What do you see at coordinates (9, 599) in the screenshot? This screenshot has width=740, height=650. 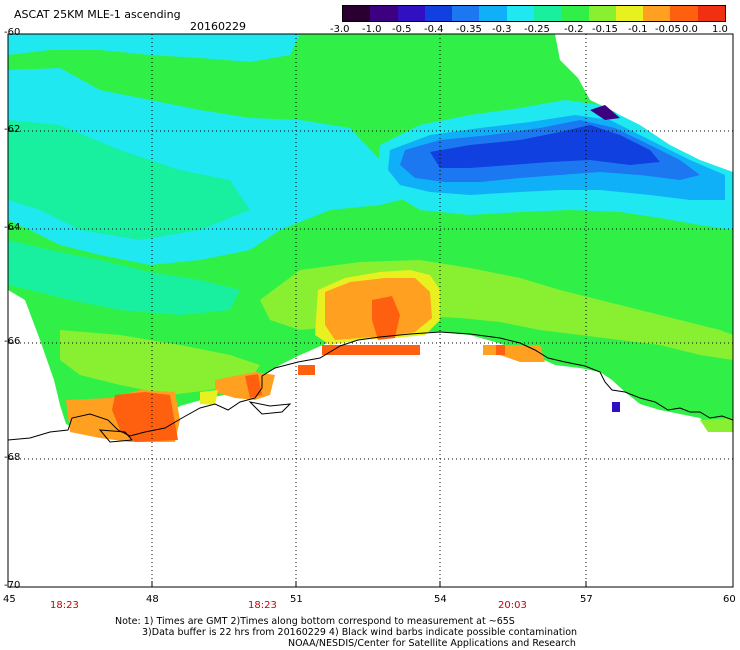 I see `lon-label: 45` at bounding box center [9, 599].